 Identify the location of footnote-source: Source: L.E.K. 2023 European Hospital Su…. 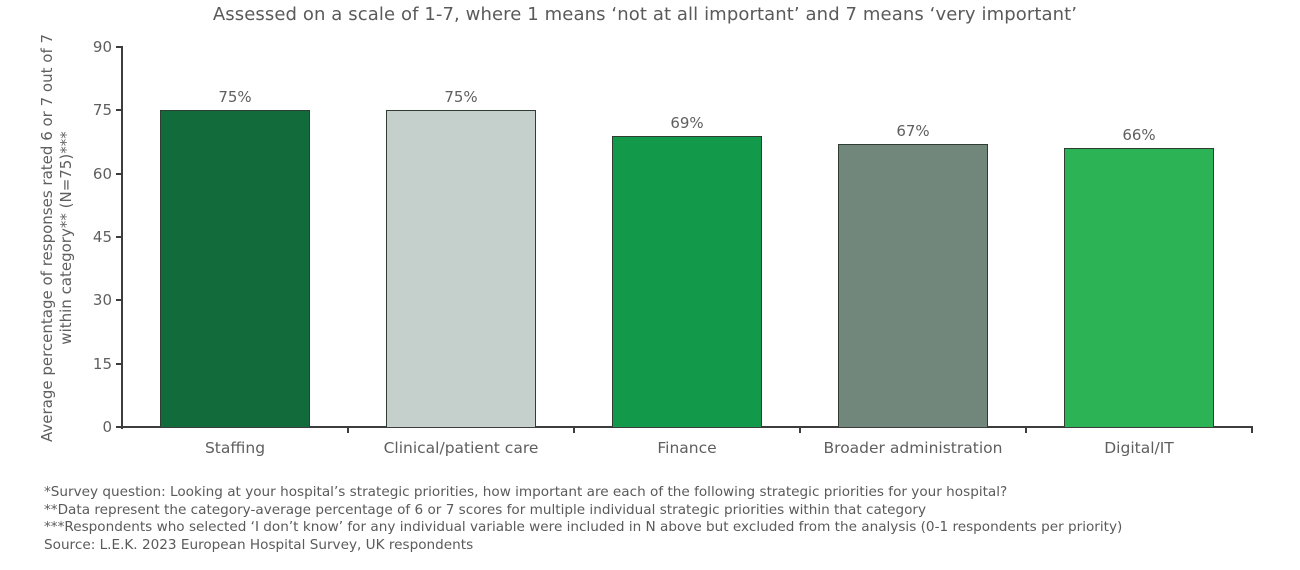
(259, 544).